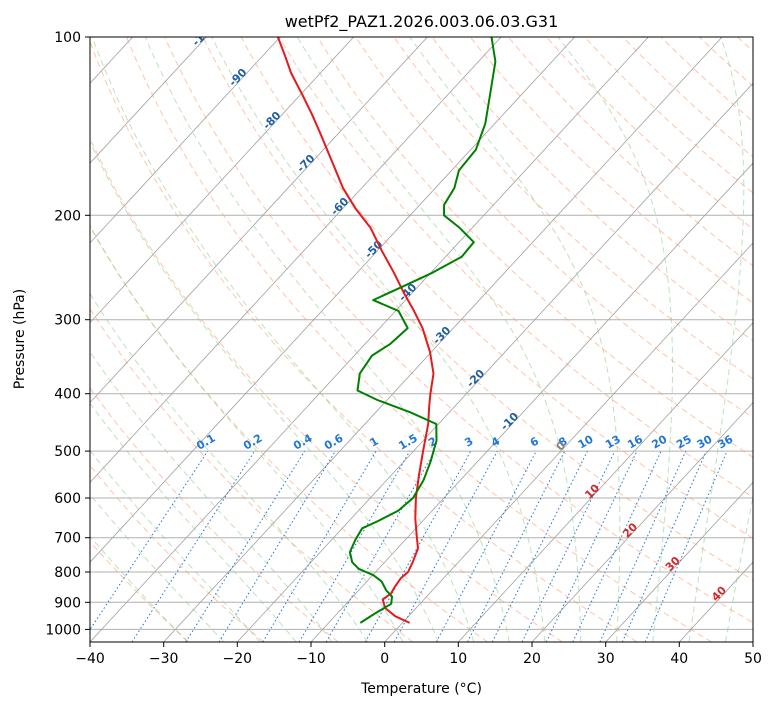 The width and height of the screenshot is (775, 708). I want to click on y-tick-label: 500, so click(67, 452).